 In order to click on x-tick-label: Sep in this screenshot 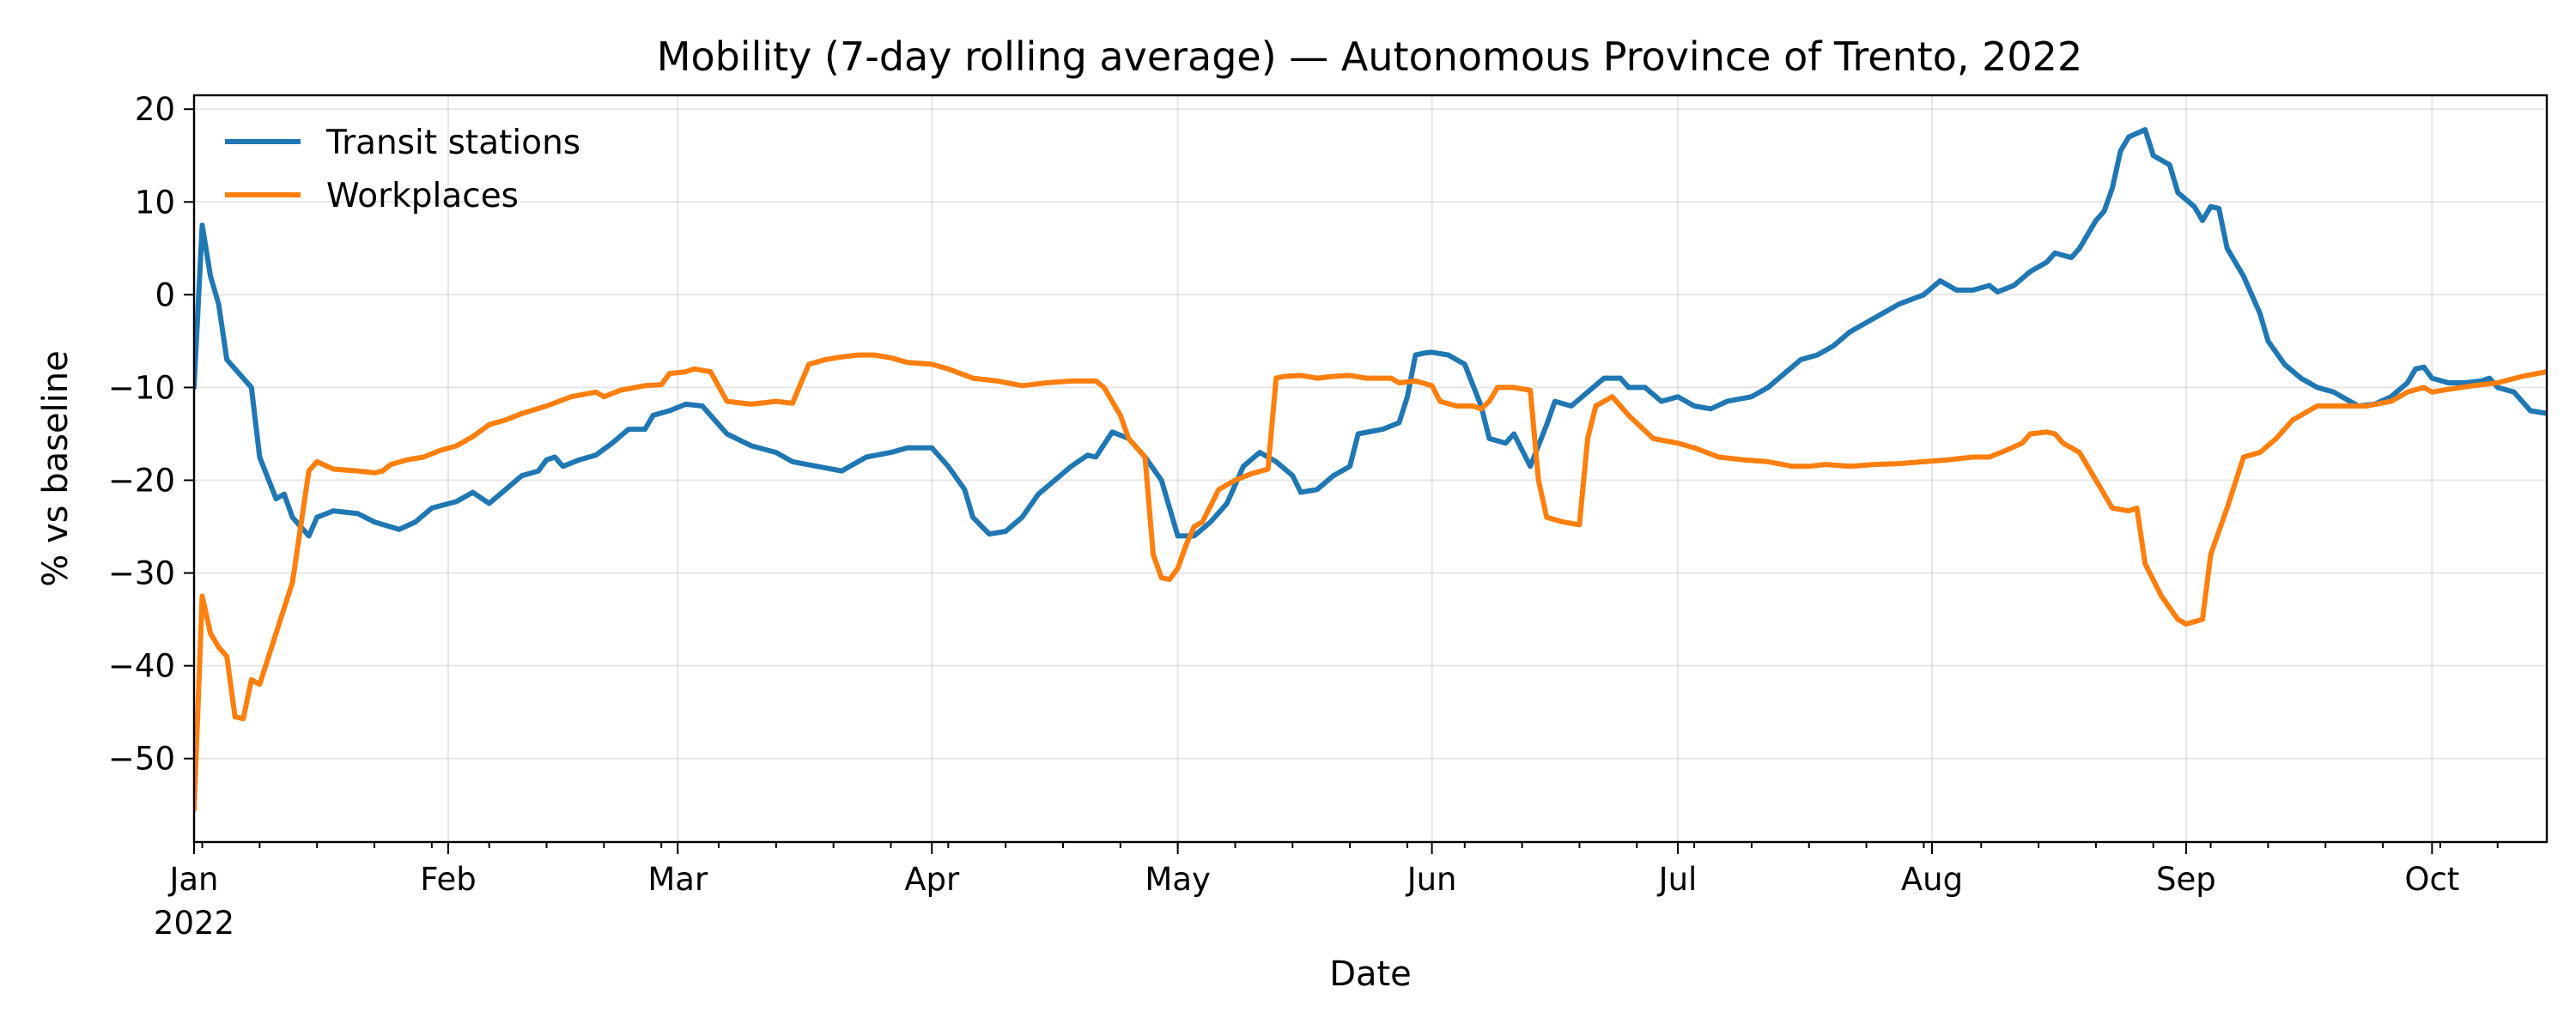, I will do `click(2186, 879)`.